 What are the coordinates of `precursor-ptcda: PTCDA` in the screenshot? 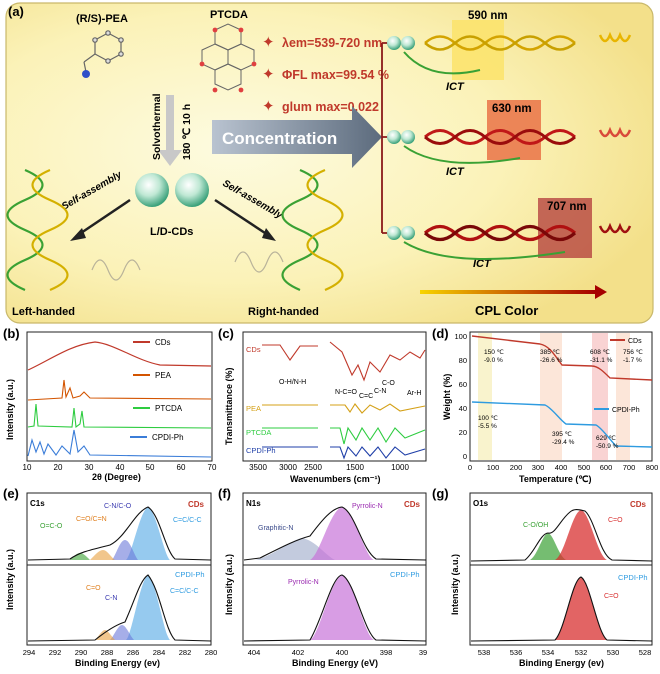 It's located at (229, 15).